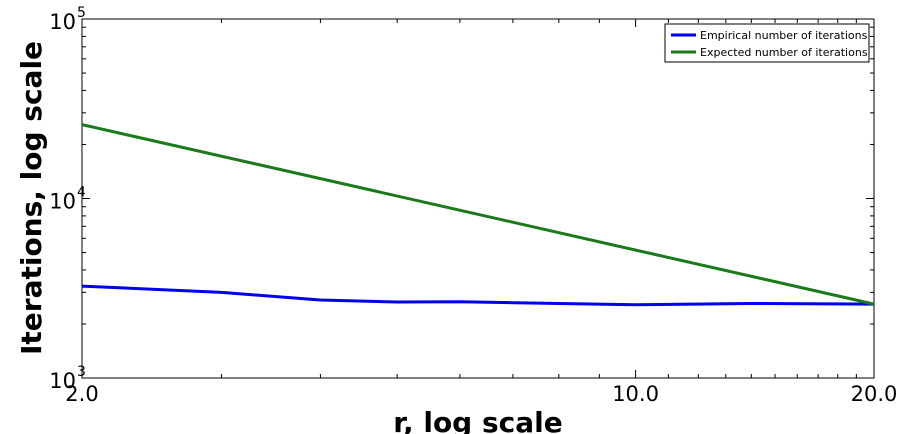 This screenshot has height=434, width=901. I want to click on y-tick-label: 10 4, so click(67, 199).